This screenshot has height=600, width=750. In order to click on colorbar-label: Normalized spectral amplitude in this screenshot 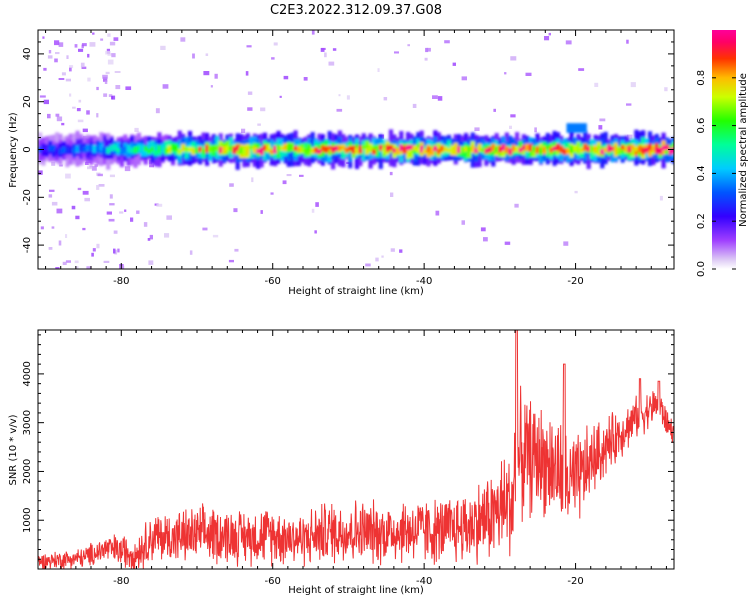, I will do `click(743, 150)`.